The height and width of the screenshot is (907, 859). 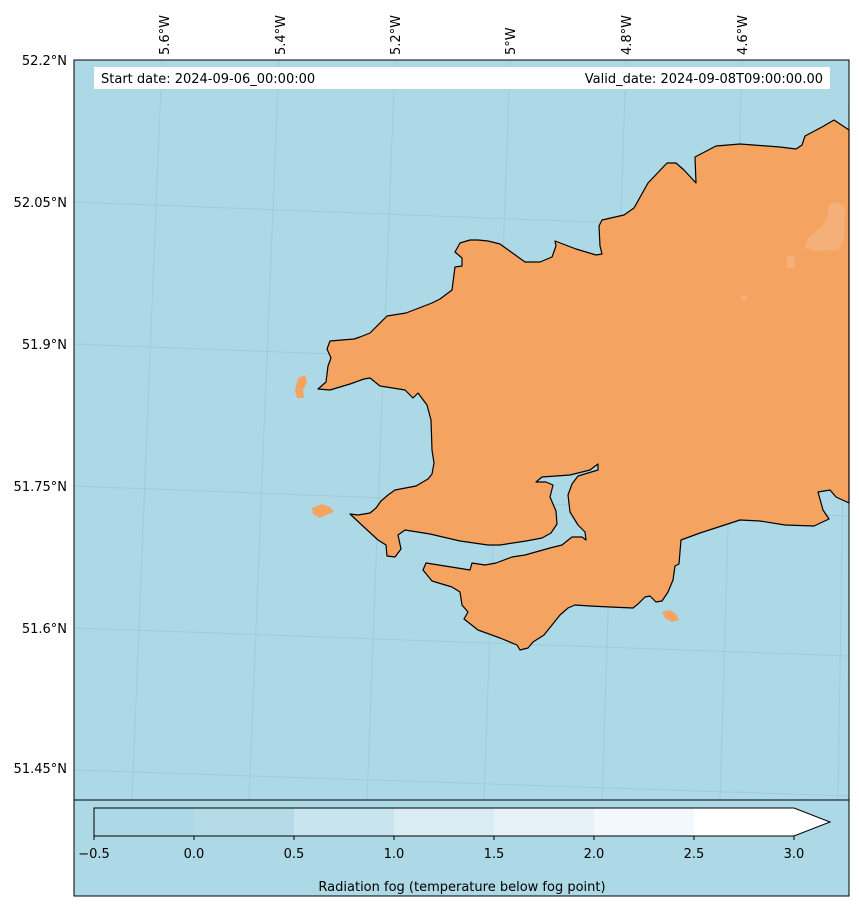 I want to click on colorbar-bins, so click(x=462, y=822).